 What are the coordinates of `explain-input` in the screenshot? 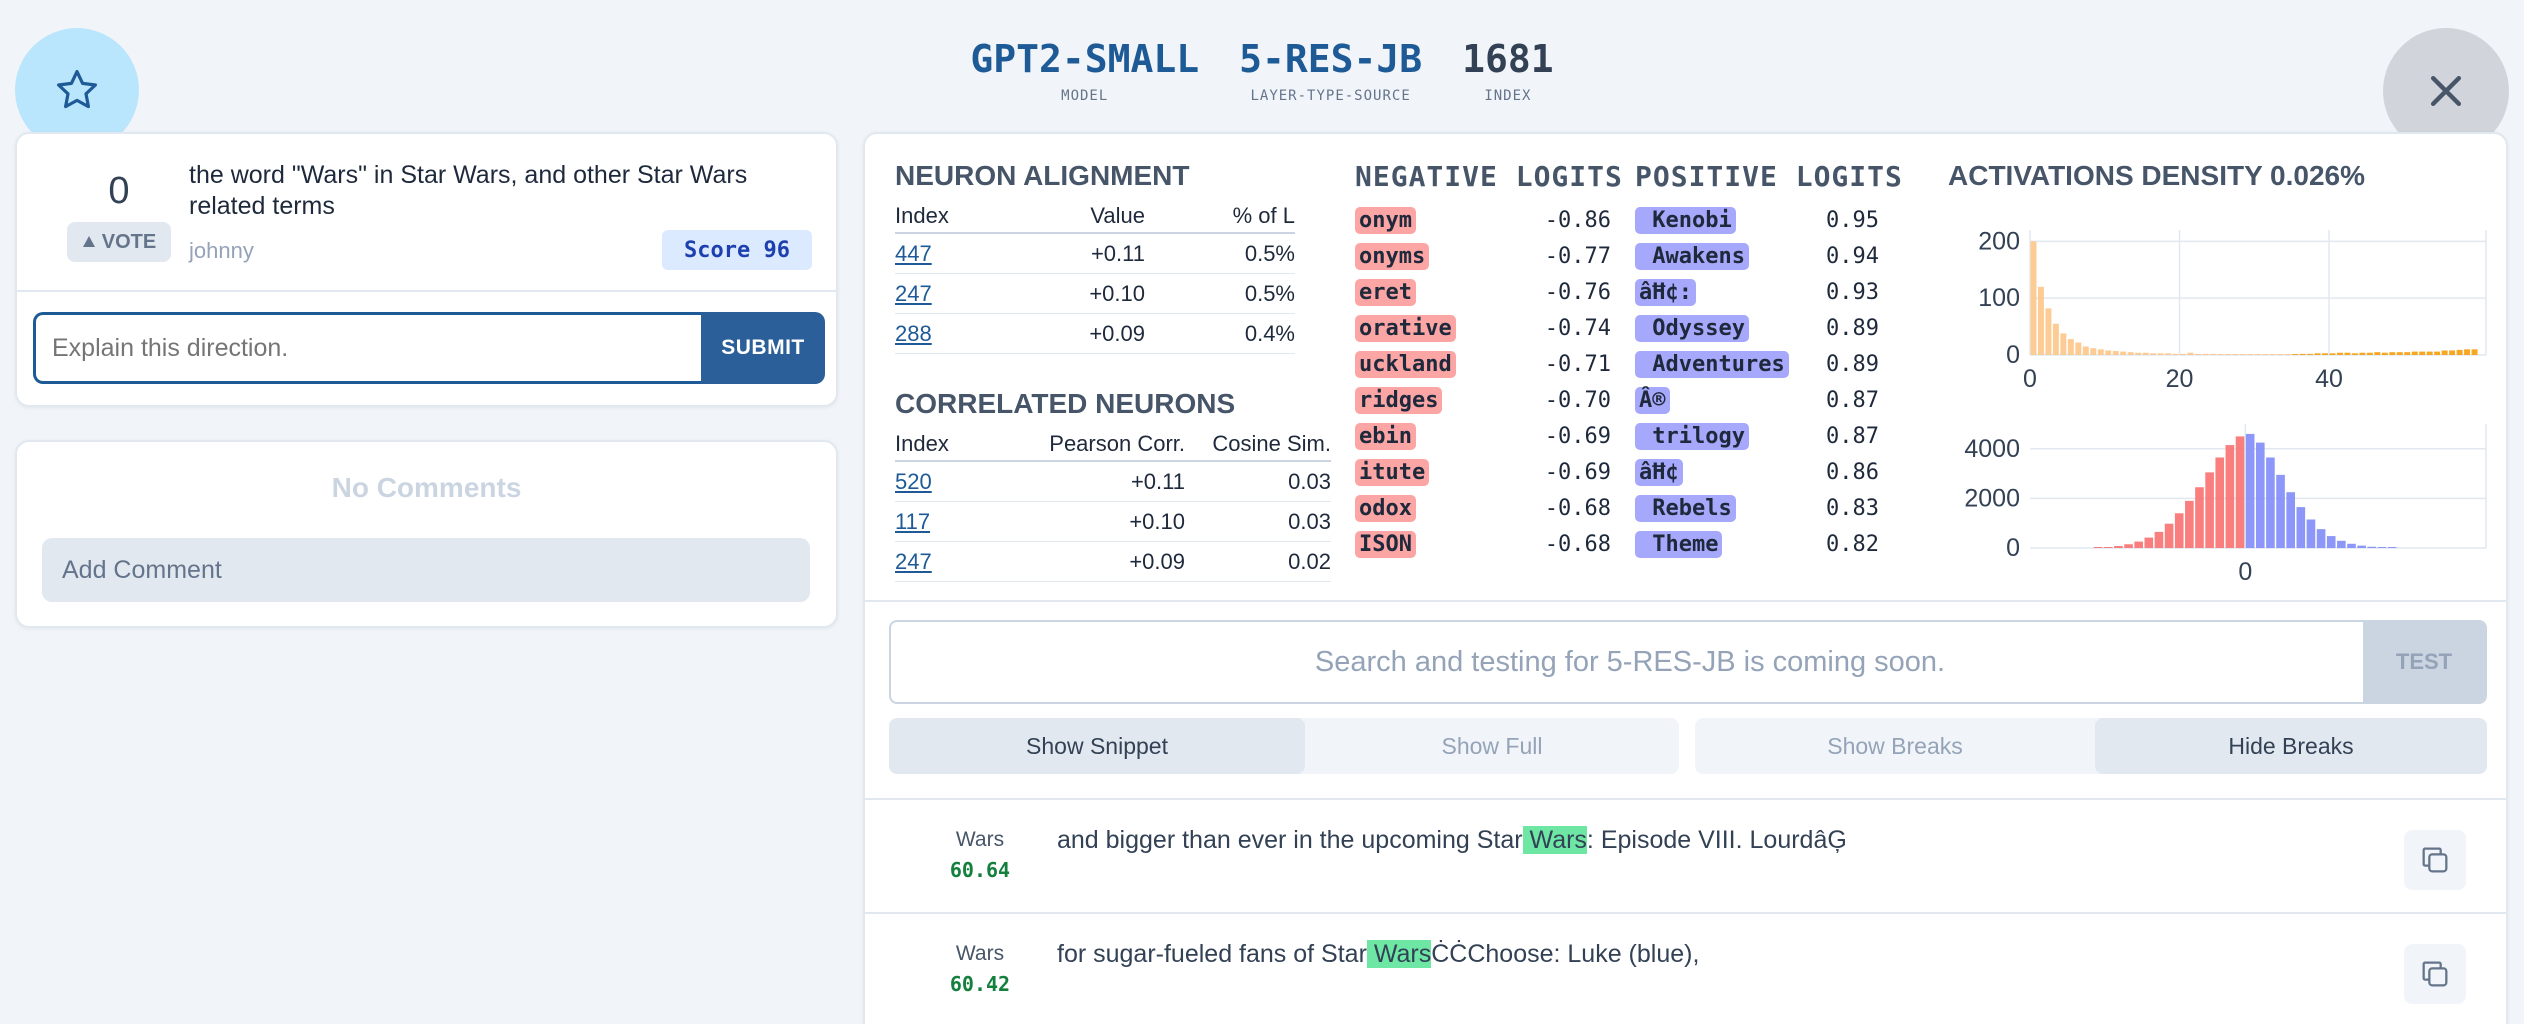 It's located at (367, 348).